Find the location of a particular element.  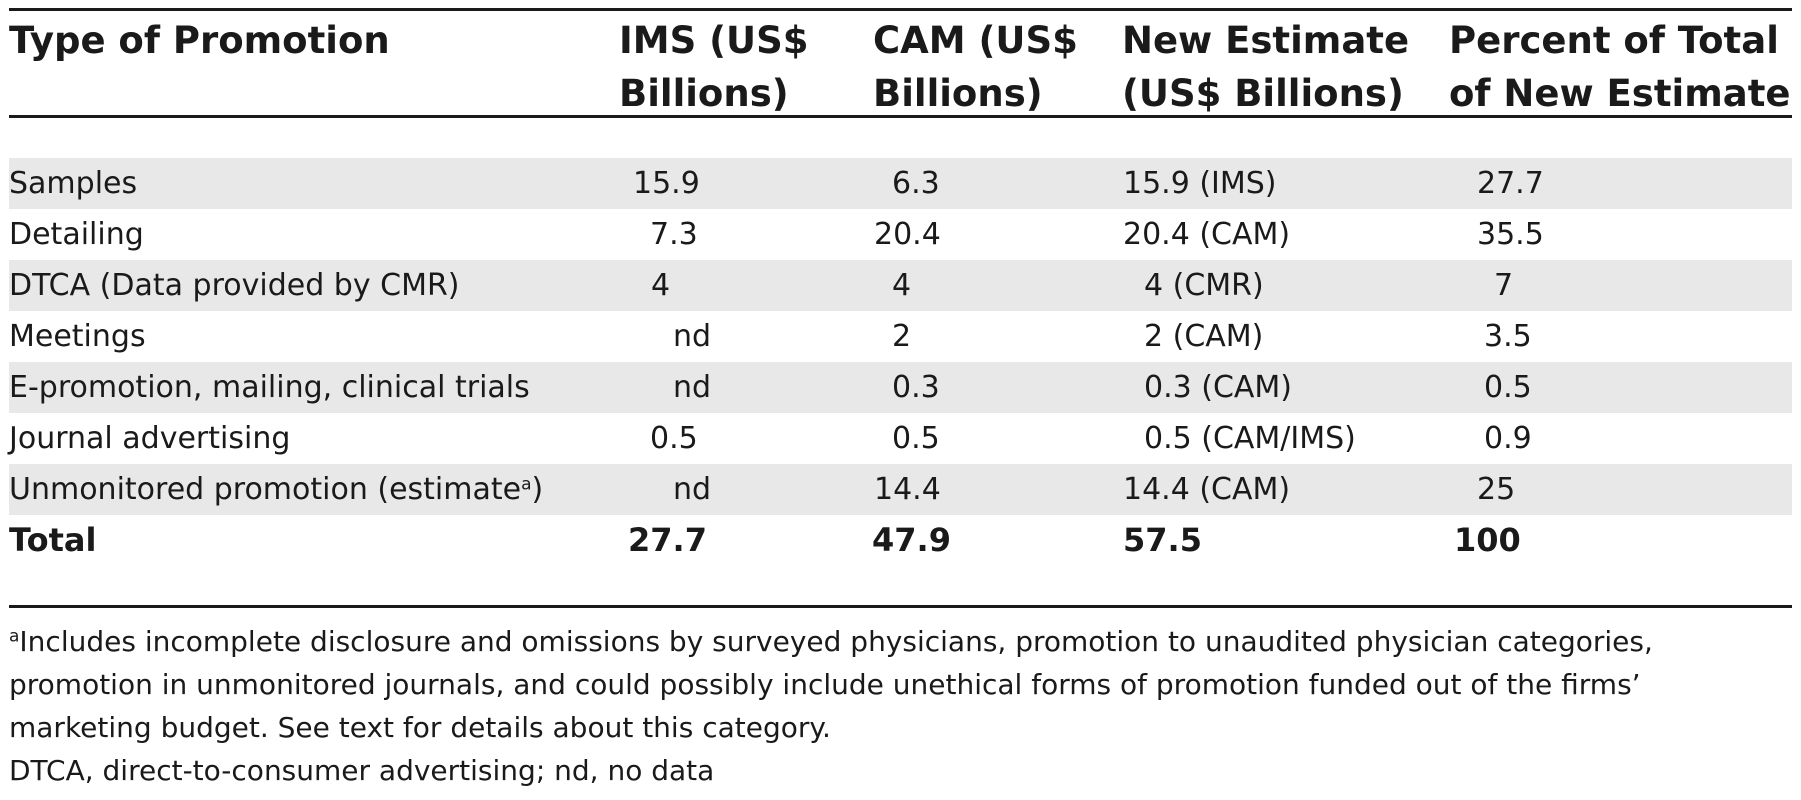

cell-percent: 3.5 is located at coordinates (1508, 336).